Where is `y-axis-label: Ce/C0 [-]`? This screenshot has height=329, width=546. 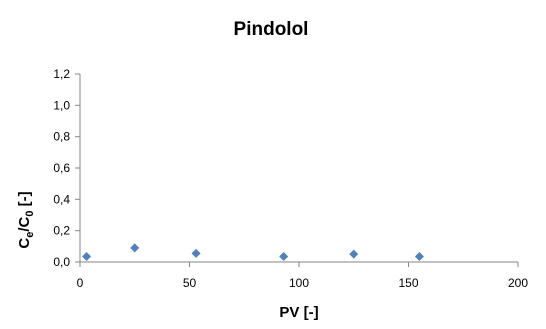
y-axis-label: Ce/C0 [-] is located at coordinates (26, 219).